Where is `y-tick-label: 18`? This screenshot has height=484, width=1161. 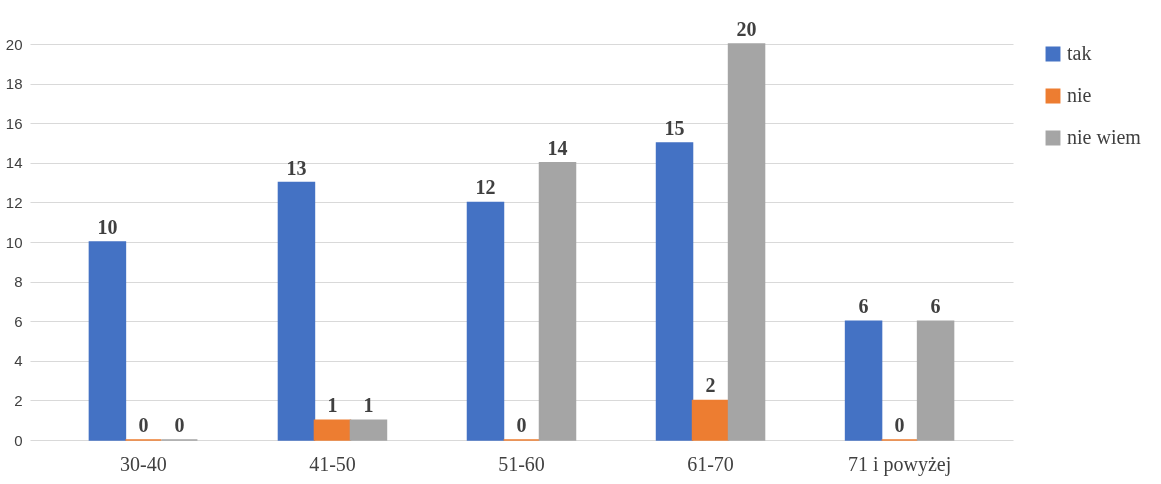
y-tick-label: 18 is located at coordinates (14, 84).